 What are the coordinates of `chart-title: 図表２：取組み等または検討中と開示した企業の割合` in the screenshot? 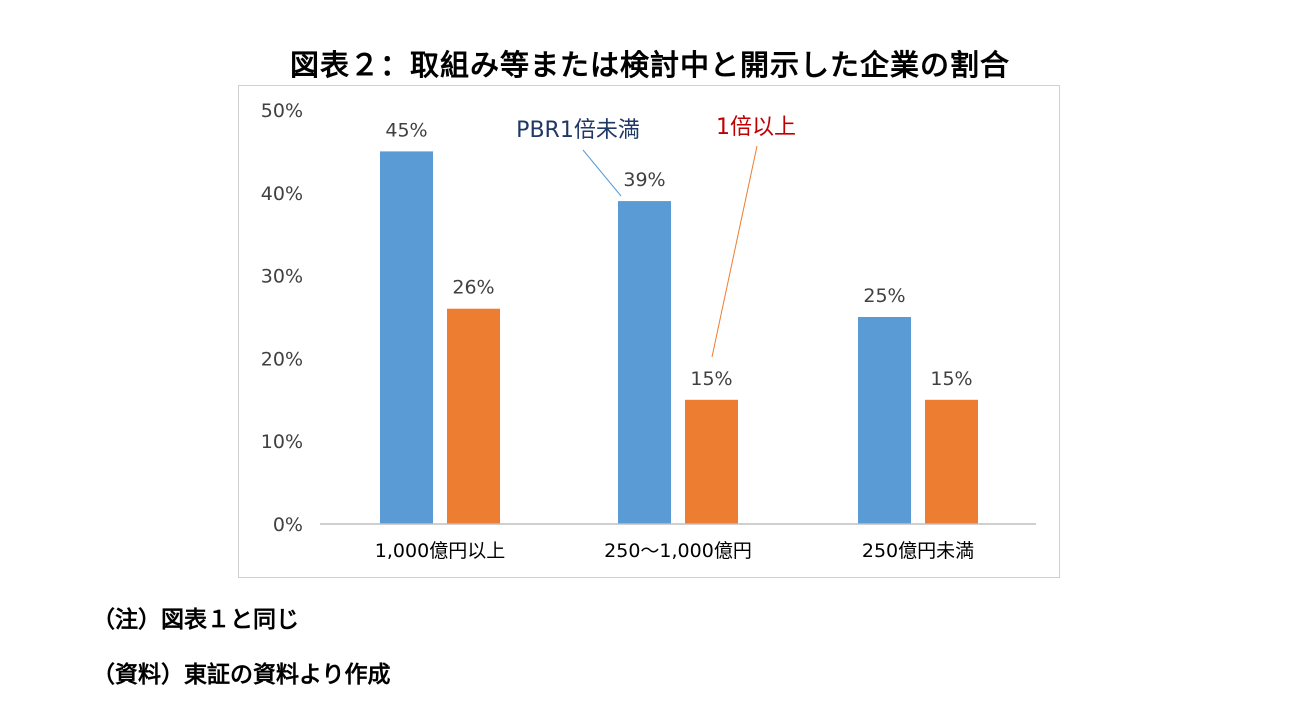 It's located at (649, 65).